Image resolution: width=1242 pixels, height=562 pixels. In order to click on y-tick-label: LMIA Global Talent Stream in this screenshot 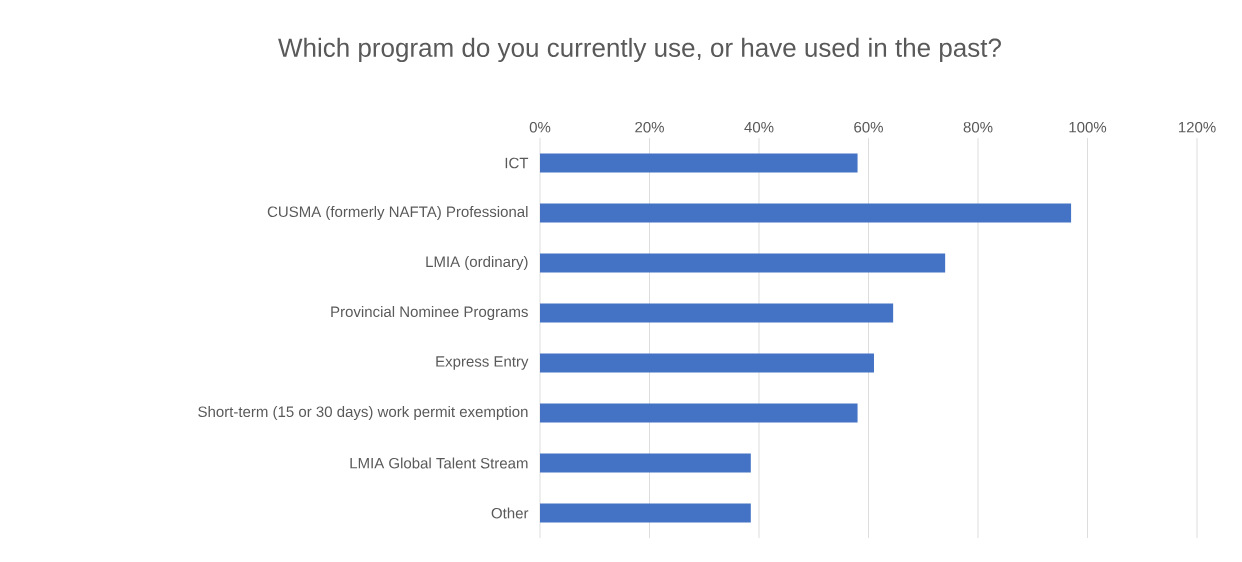, I will do `click(439, 463)`.